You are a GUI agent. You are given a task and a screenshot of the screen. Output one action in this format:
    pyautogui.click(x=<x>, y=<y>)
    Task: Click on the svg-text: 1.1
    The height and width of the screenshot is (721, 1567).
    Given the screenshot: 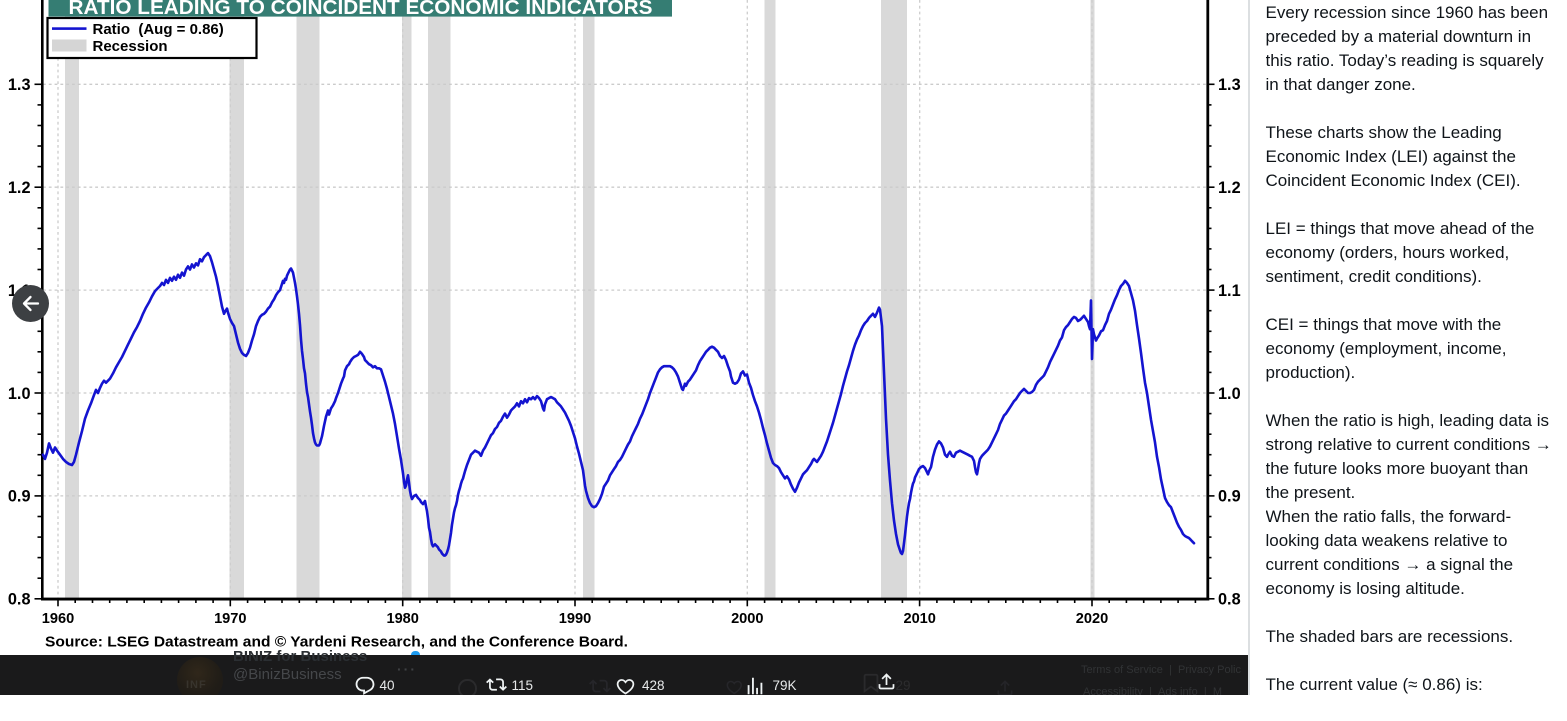 What is the action you would take?
    pyautogui.click(x=1229, y=291)
    